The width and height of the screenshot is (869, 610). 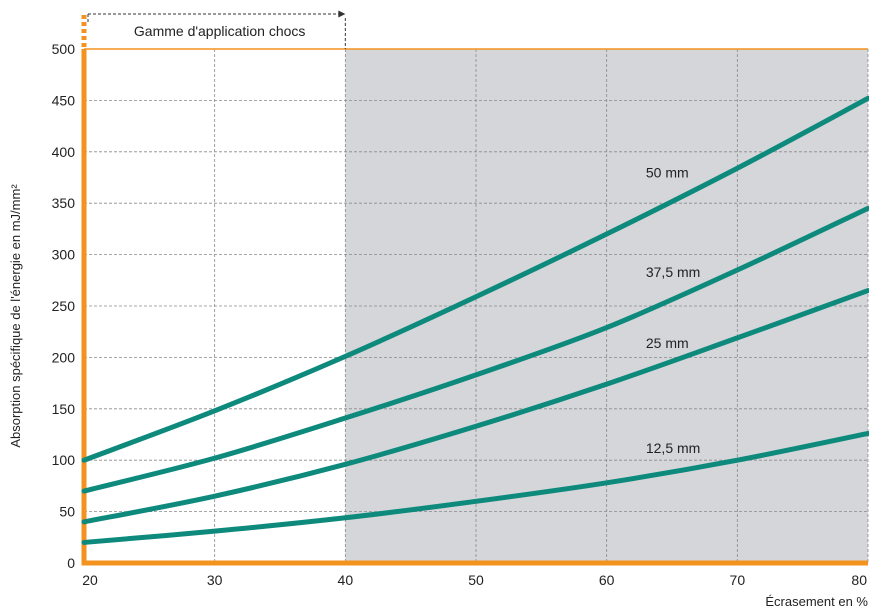 I want to click on y-tick-label: 200, so click(x=64, y=357).